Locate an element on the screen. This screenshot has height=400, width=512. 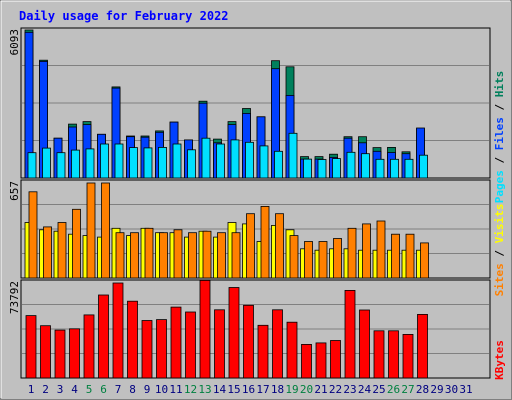
day-label: 17 is located at coordinates (262, 389).